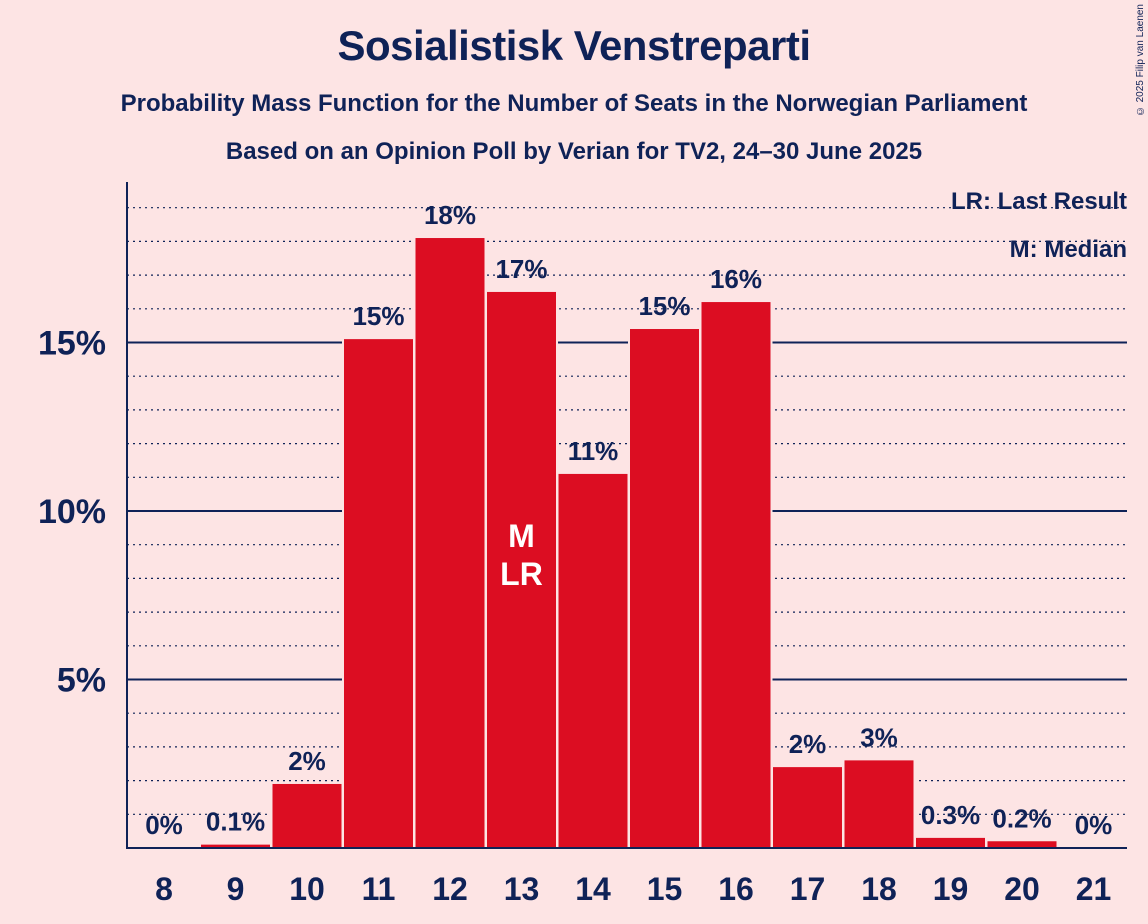 This screenshot has width=1148, height=924. Describe the element at coordinates (1068, 249) in the screenshot. I see `legend-median: M: Median` at that location.